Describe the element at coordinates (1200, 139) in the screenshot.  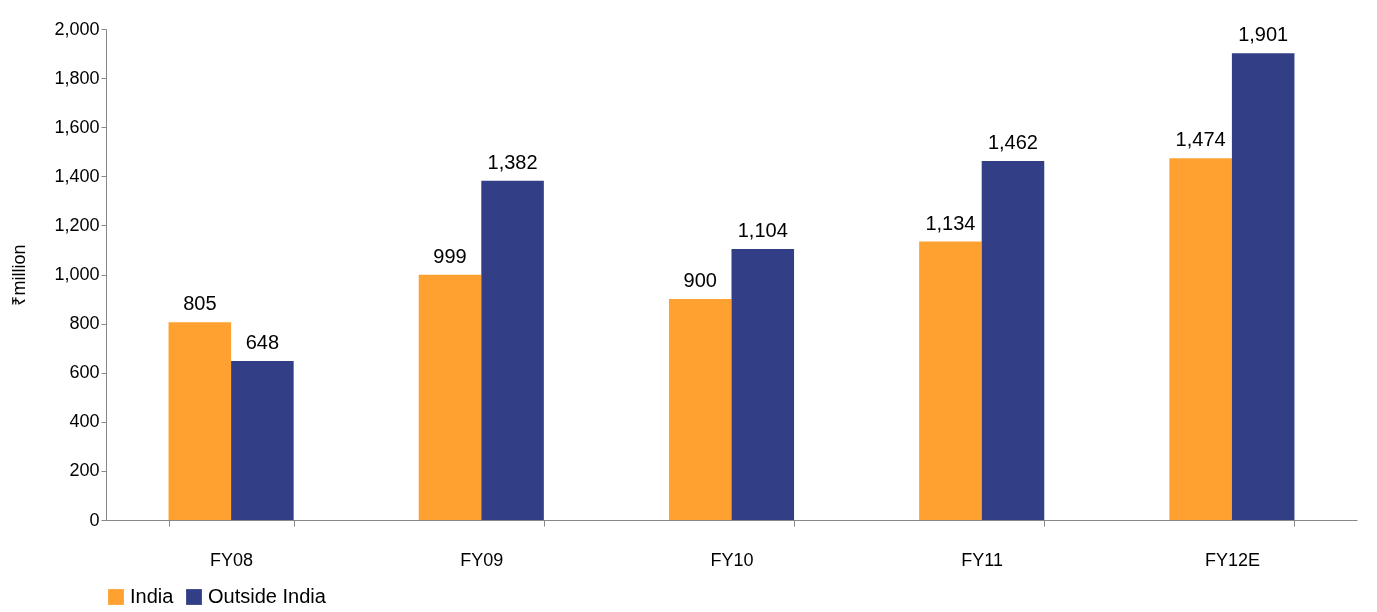
I see `data-label: 1,474` at that location.